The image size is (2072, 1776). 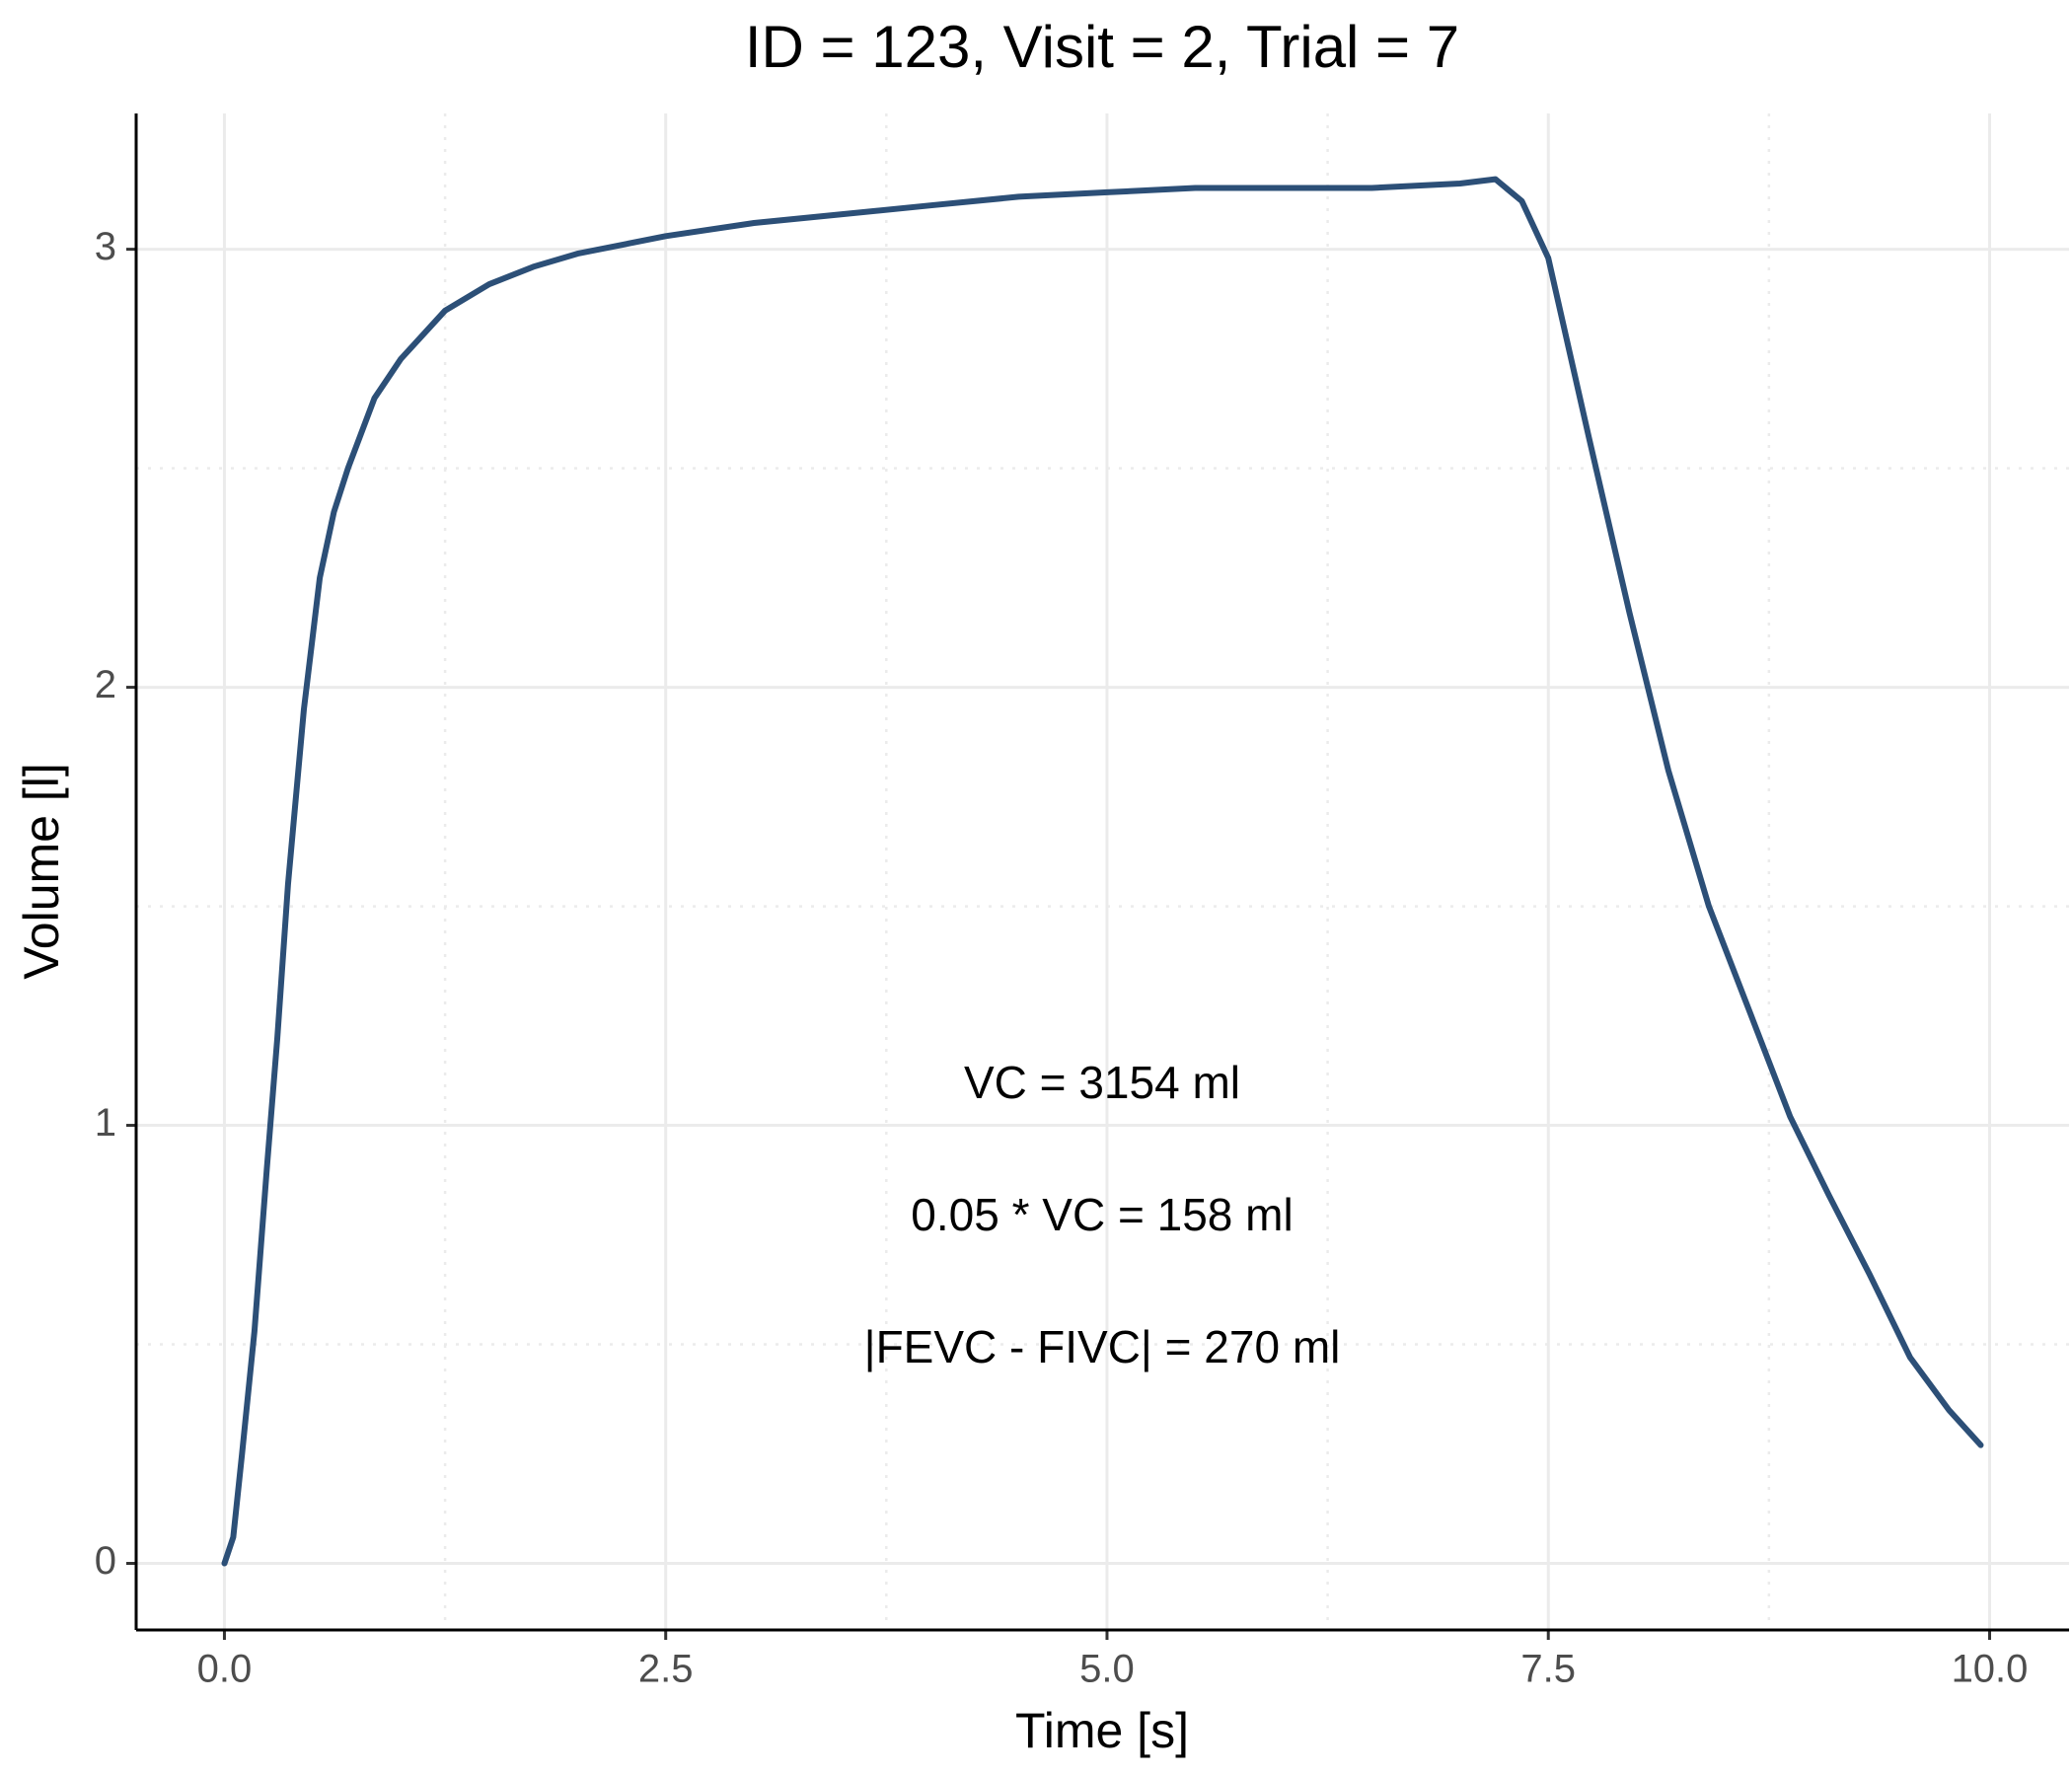 I want to click on x-axis-title: Time [s], so click(x=1102, y=1731).